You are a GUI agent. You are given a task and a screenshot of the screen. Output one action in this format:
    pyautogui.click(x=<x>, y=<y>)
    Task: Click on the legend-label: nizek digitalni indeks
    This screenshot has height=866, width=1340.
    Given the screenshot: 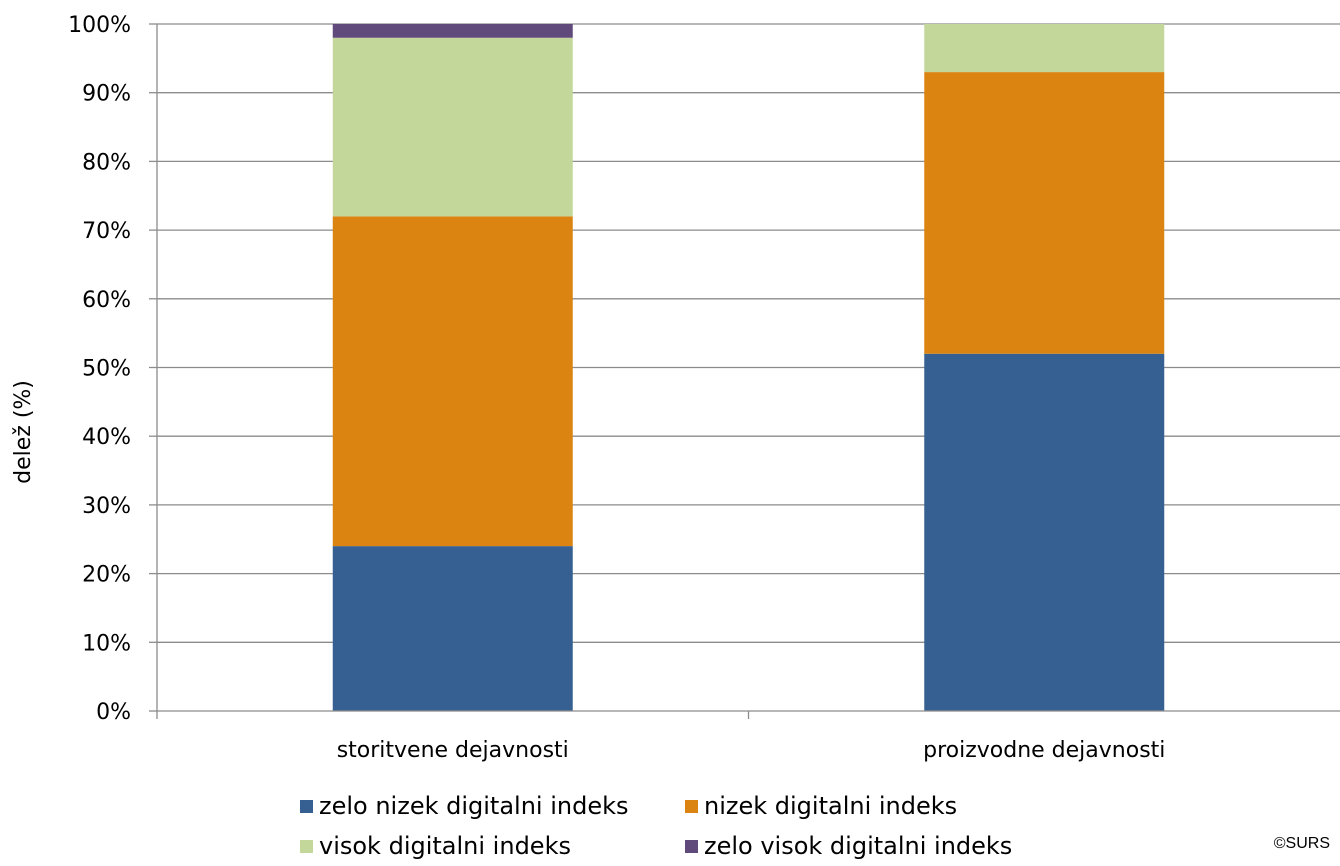 What is the action you would take?
    pyautogui.click(x=831, y=806)
    